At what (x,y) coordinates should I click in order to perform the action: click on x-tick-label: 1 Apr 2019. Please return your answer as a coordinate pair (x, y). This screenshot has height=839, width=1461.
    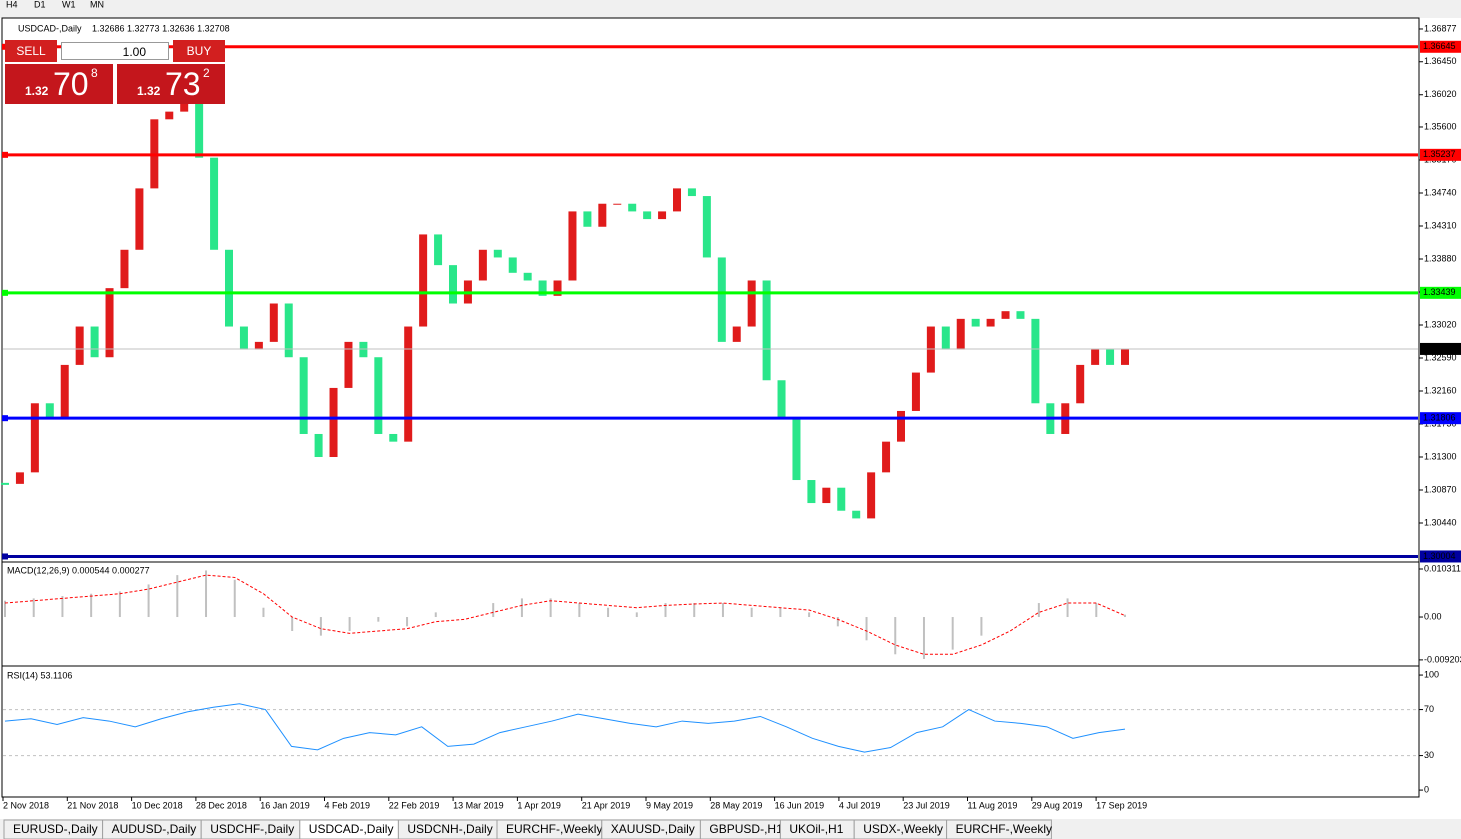
    Looking at the image, I should click on (539, 805).